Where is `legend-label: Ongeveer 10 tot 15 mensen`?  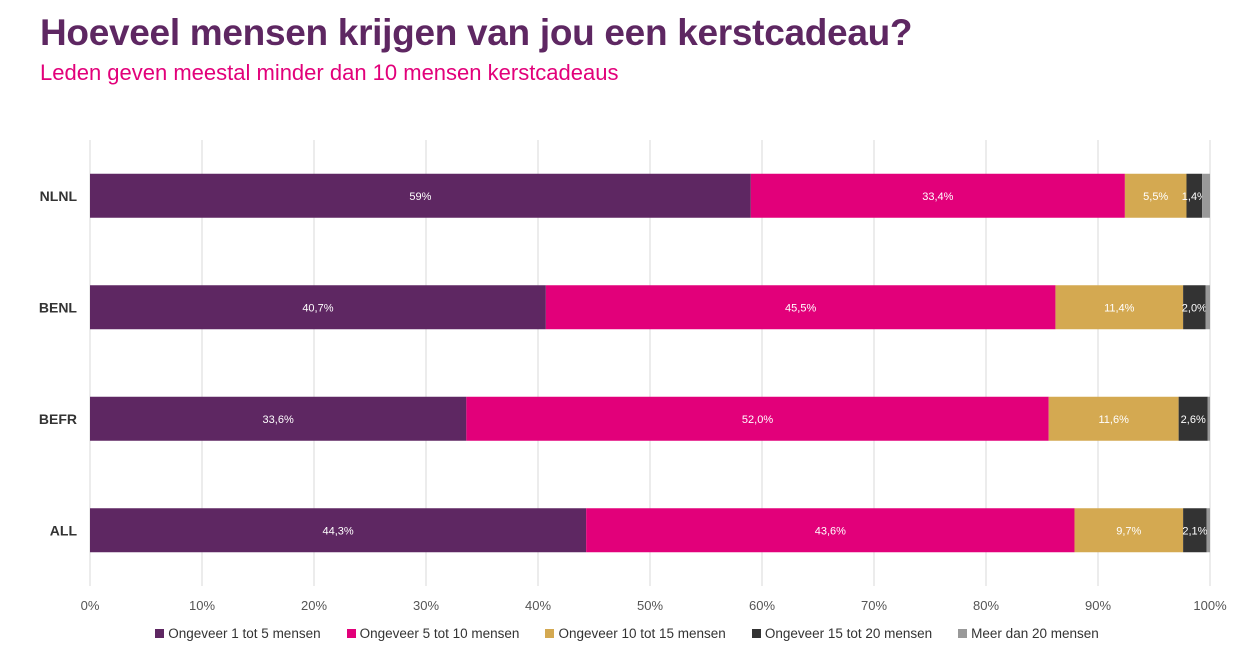 legend-label: Ongeveer 10 tot 15 mensen is located at coordinates (642, 633).